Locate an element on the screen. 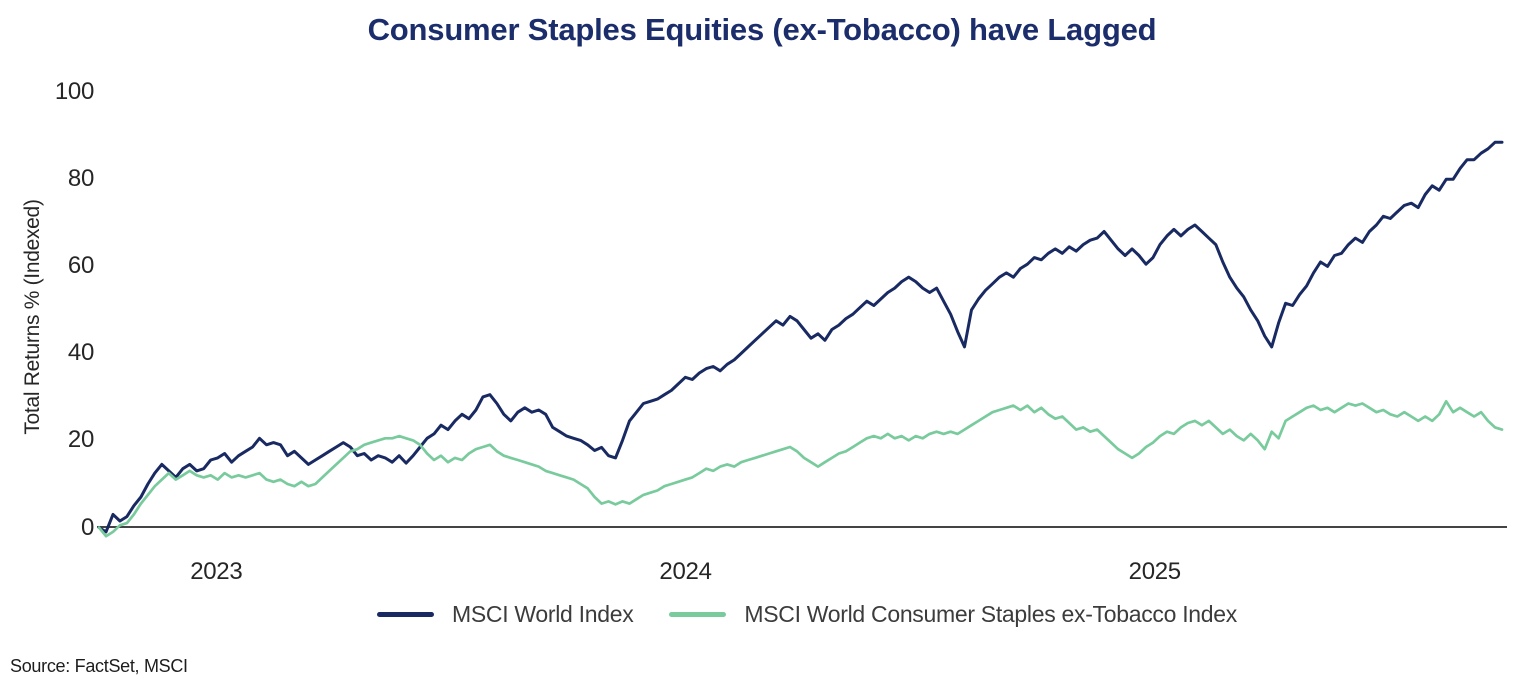 The height and width of the screenshot is (697, 1524). y-tick-label: 20 is located at coordinates (80, 440).